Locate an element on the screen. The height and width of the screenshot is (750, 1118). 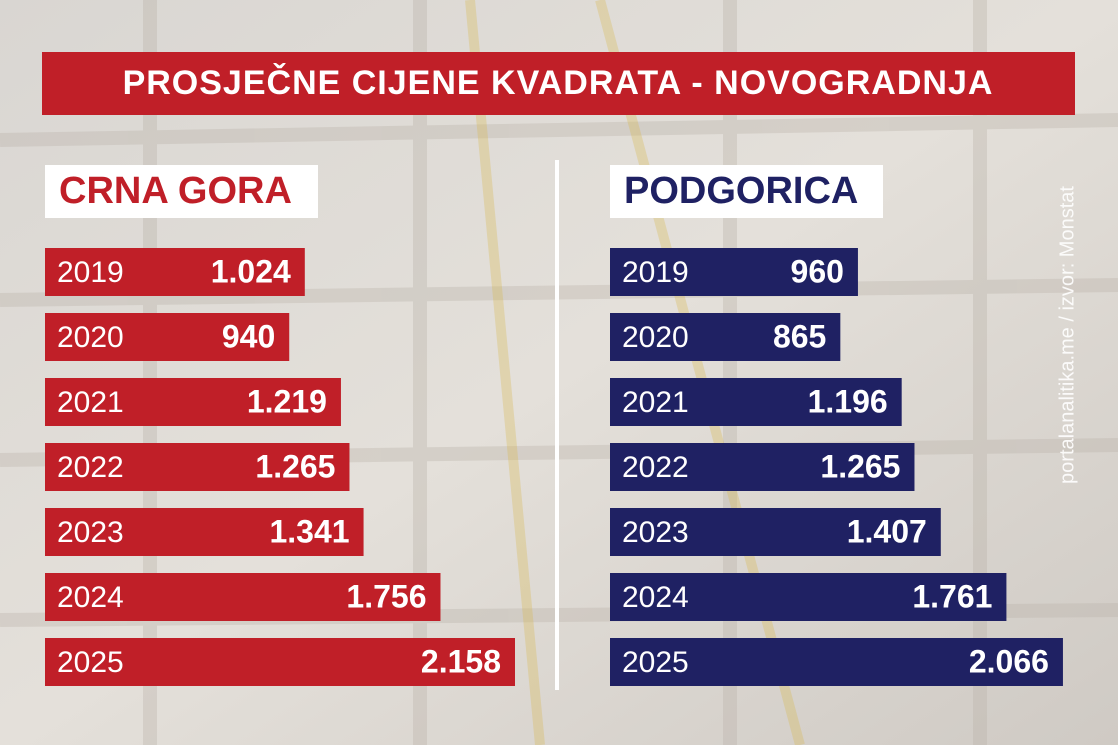
value-label: 2.158 is located at coordinates (461, 661).